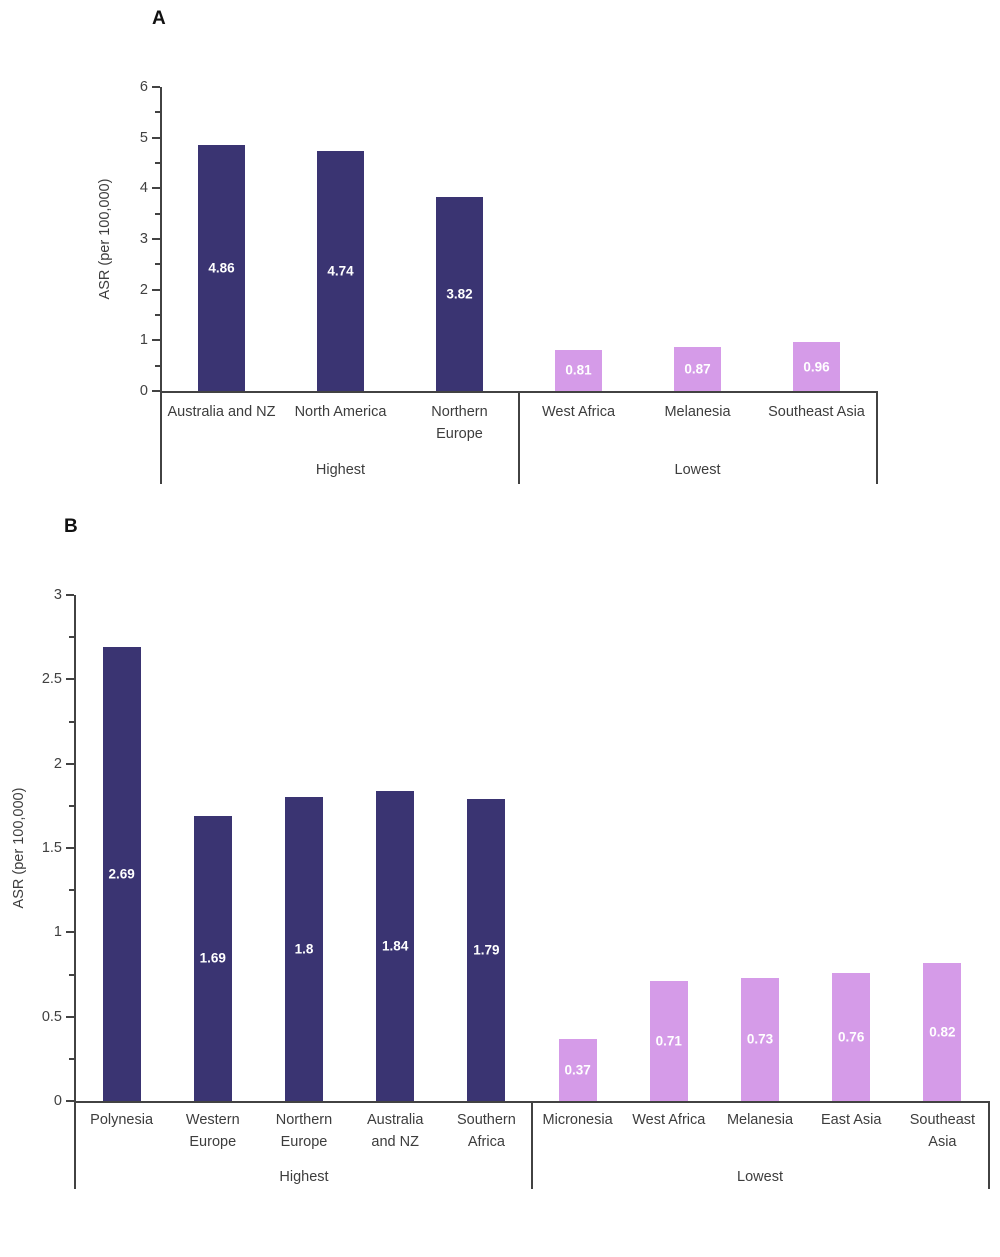 The width and height of the screenshot is (1000, 1257). I want to click on bar-value-label: 1.84, so click(395, 946).